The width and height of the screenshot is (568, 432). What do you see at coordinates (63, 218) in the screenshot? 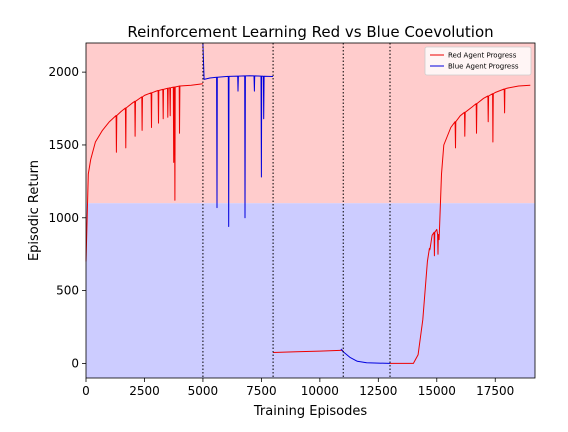
I see `y-tick-label-2: 1000` at bounding box center [63, 218].